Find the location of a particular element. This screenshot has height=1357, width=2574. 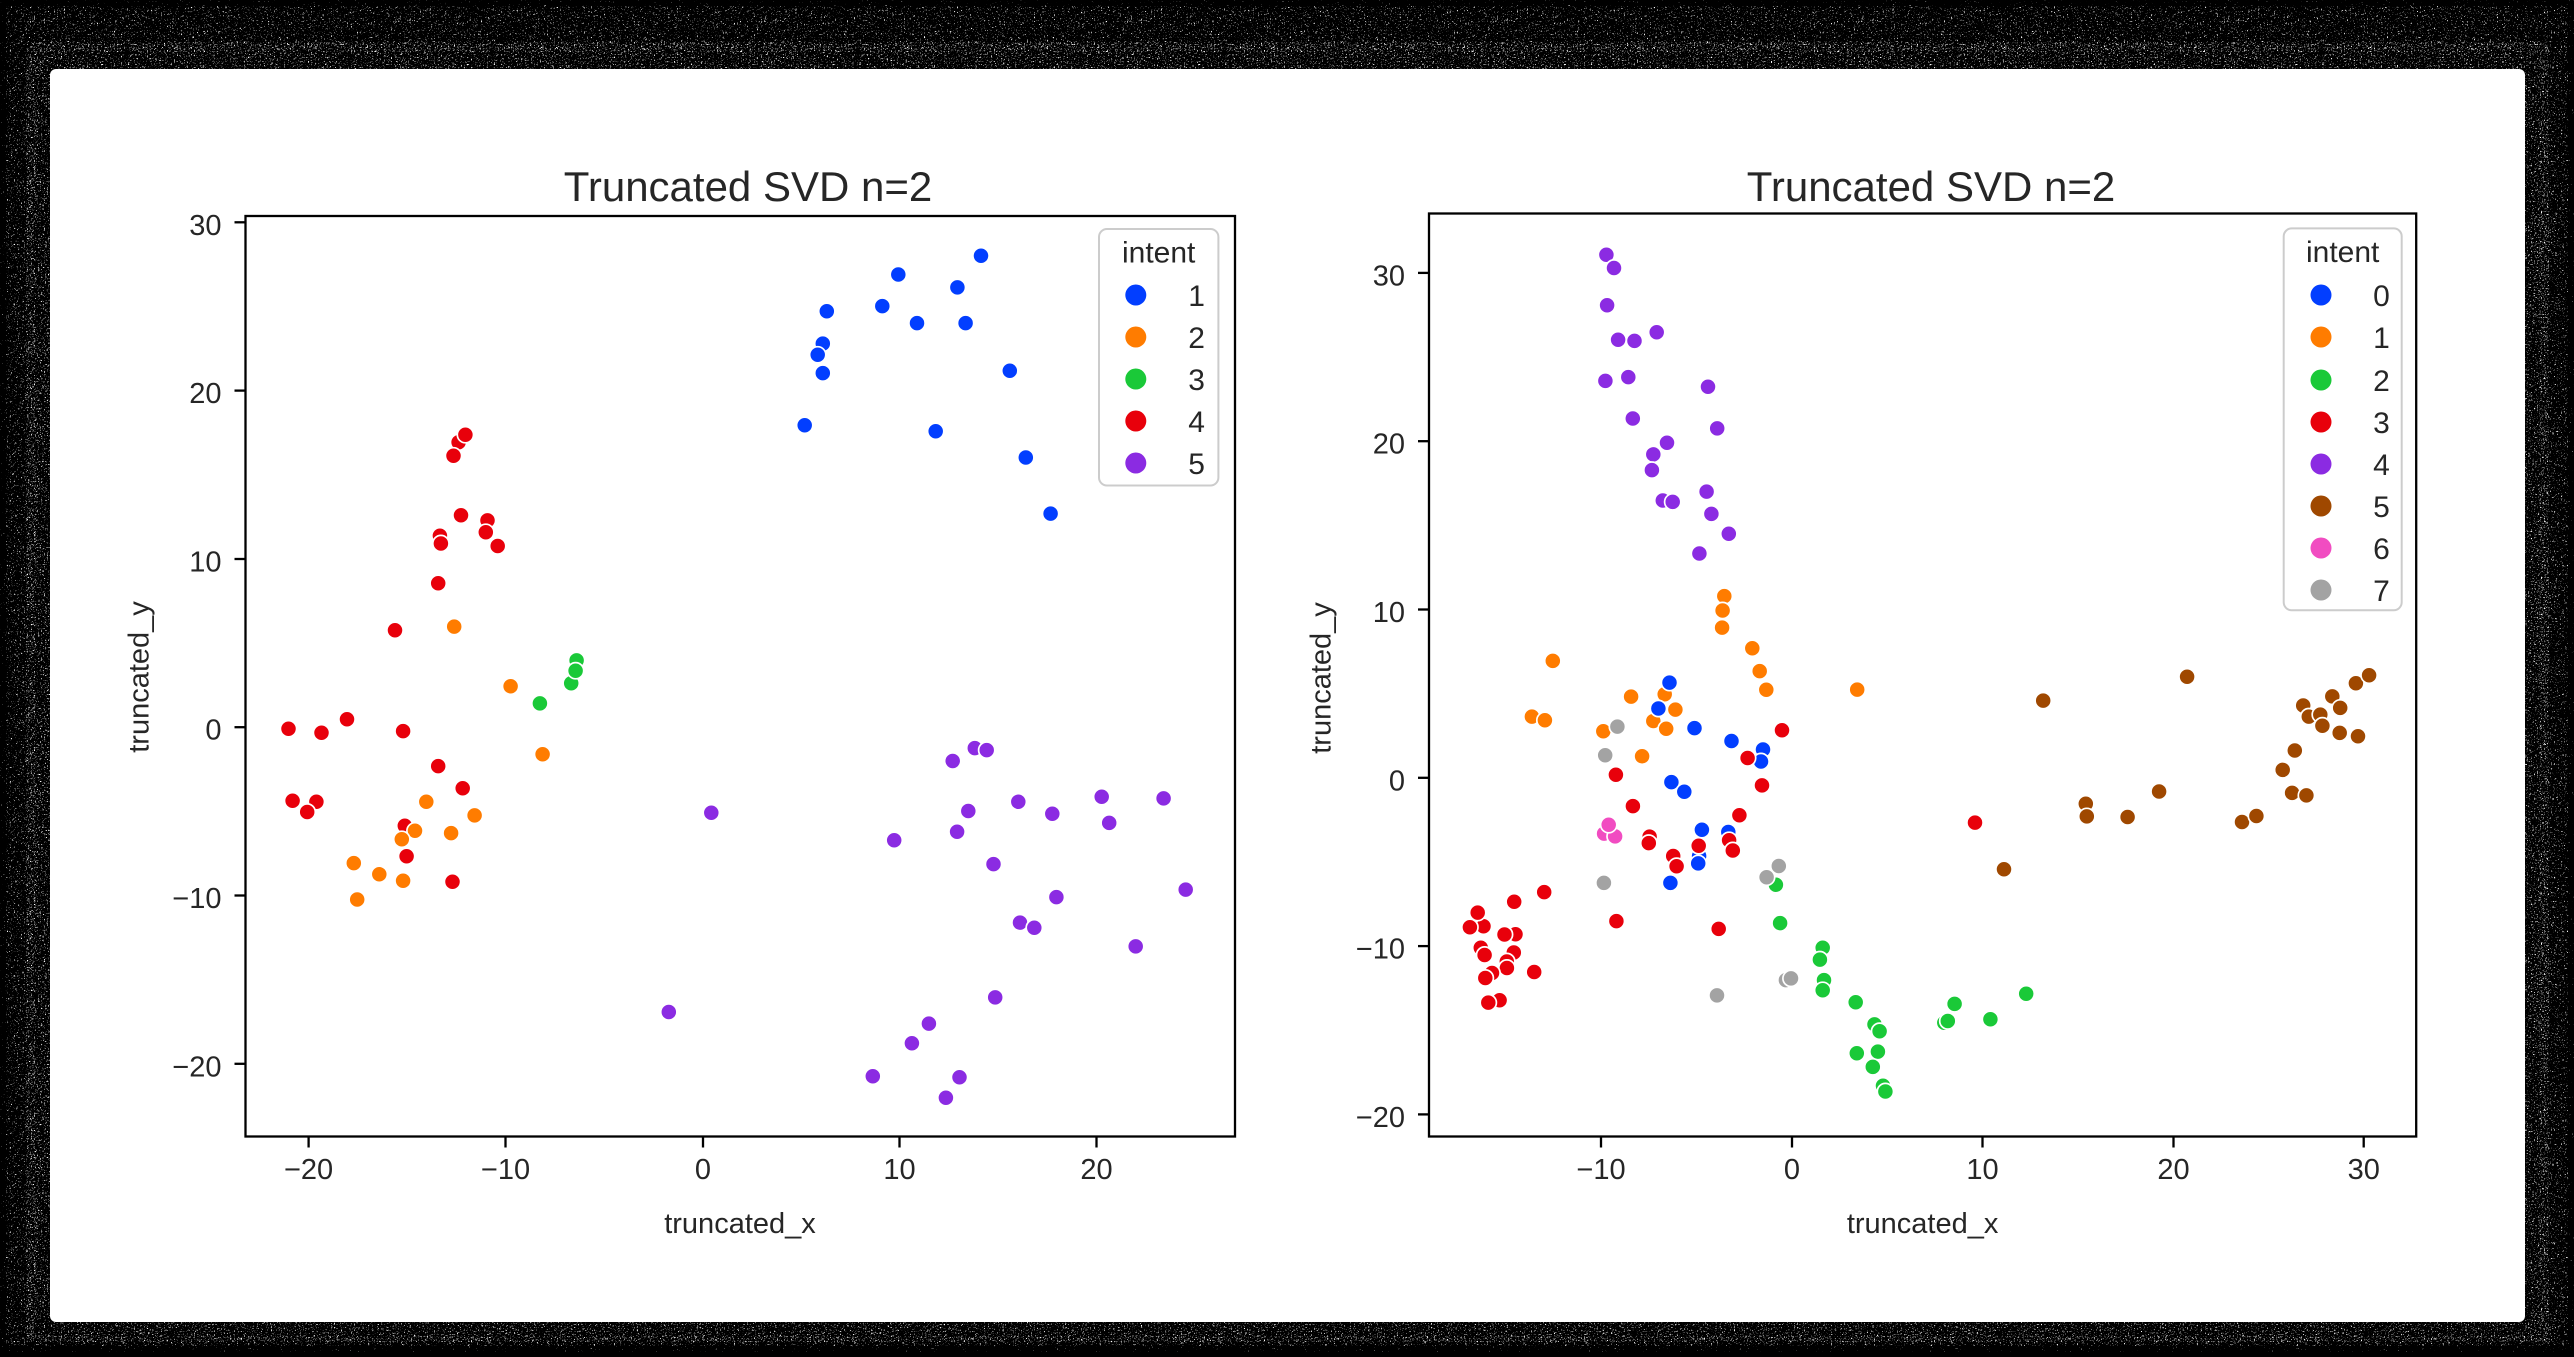

svg-text: 7 is located at coordinates (2381, 591).